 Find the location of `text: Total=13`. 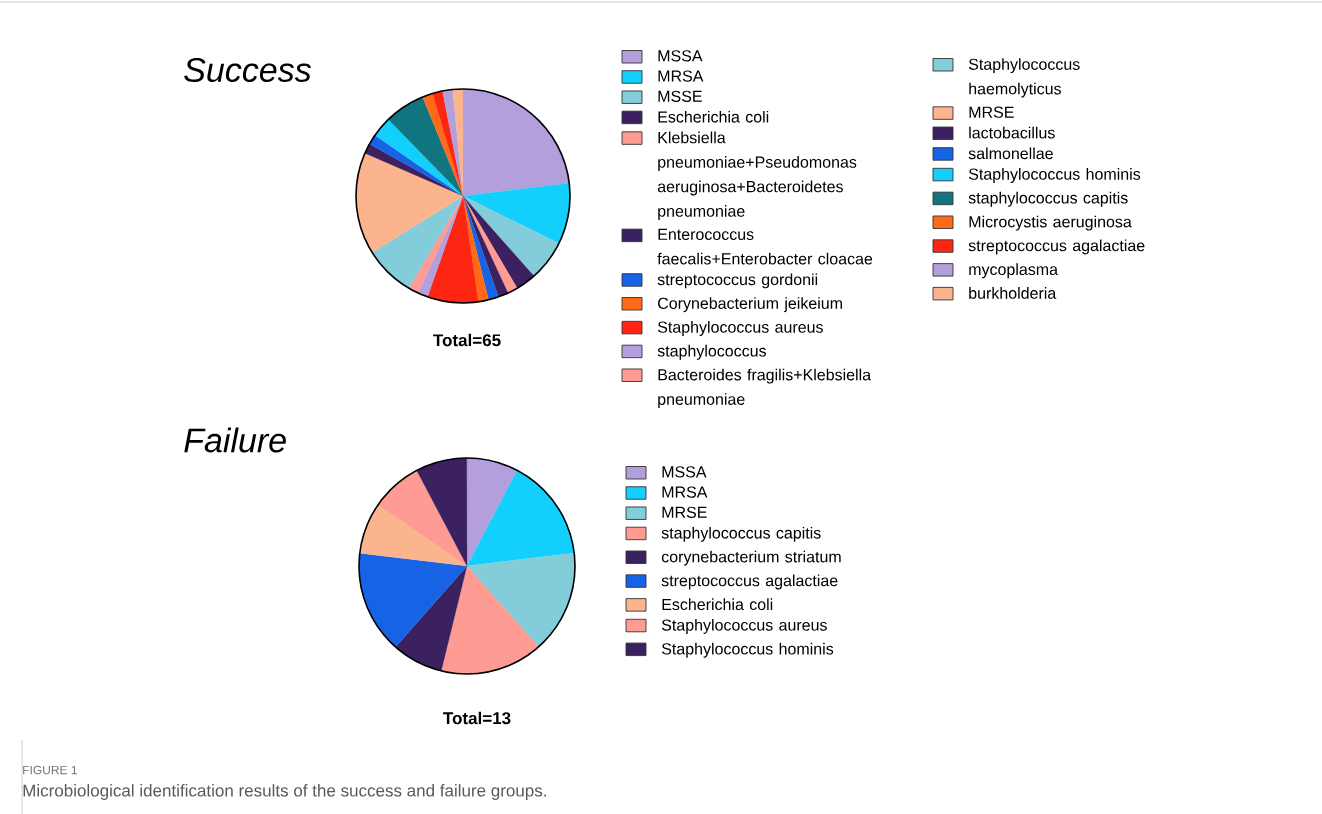

text: Total=13 is located at coordinates (477, 718).